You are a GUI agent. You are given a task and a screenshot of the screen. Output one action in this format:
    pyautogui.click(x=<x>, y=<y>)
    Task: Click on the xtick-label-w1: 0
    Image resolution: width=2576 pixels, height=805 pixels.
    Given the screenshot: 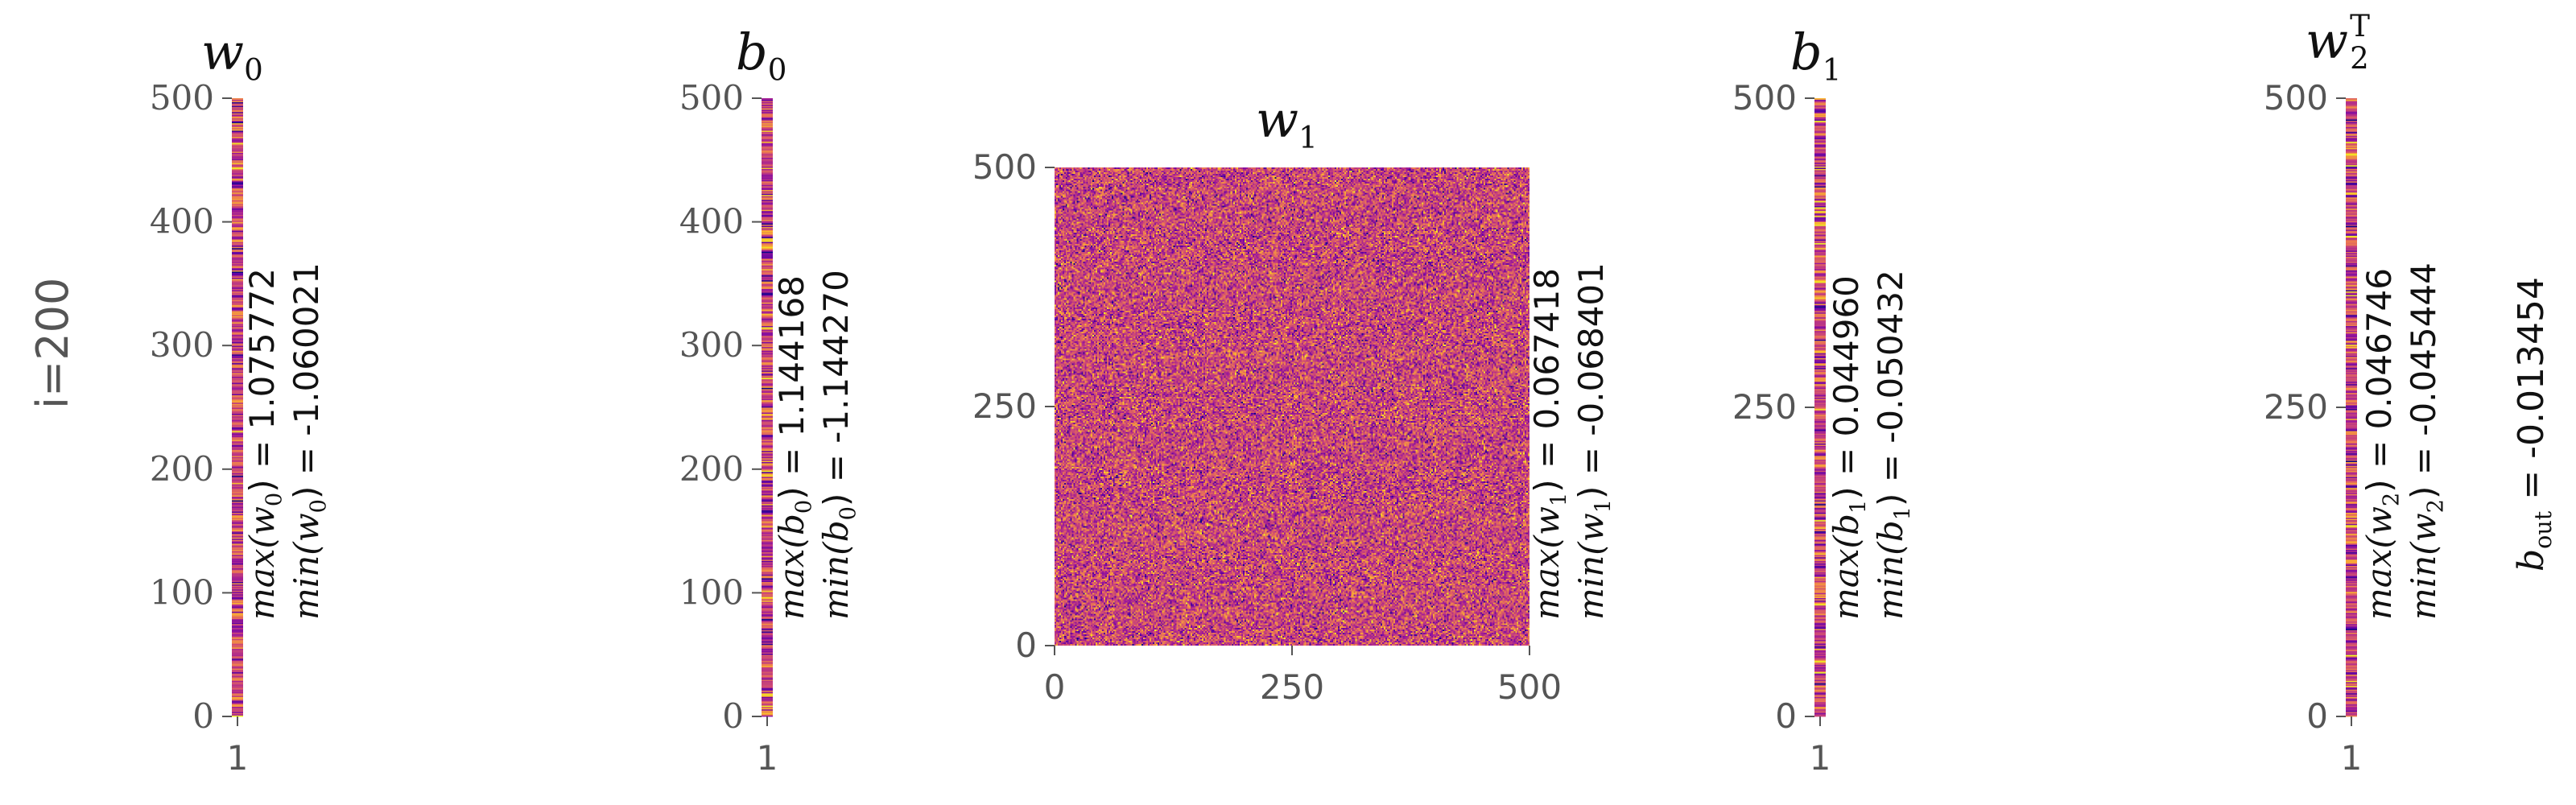 What is the action you would take?
    pyautogui.click(x=1055, y=687)
    